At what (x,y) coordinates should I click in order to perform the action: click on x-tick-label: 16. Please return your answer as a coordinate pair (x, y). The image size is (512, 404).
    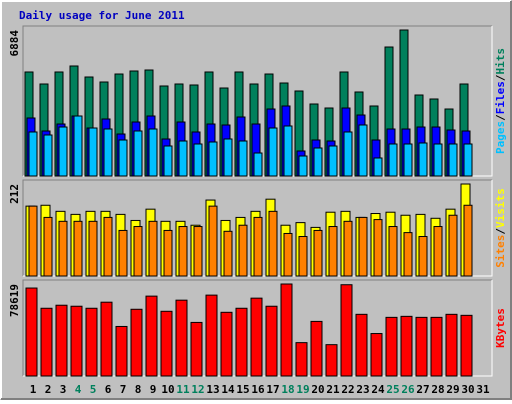
    Looking at the image, I should click on (258, 389).